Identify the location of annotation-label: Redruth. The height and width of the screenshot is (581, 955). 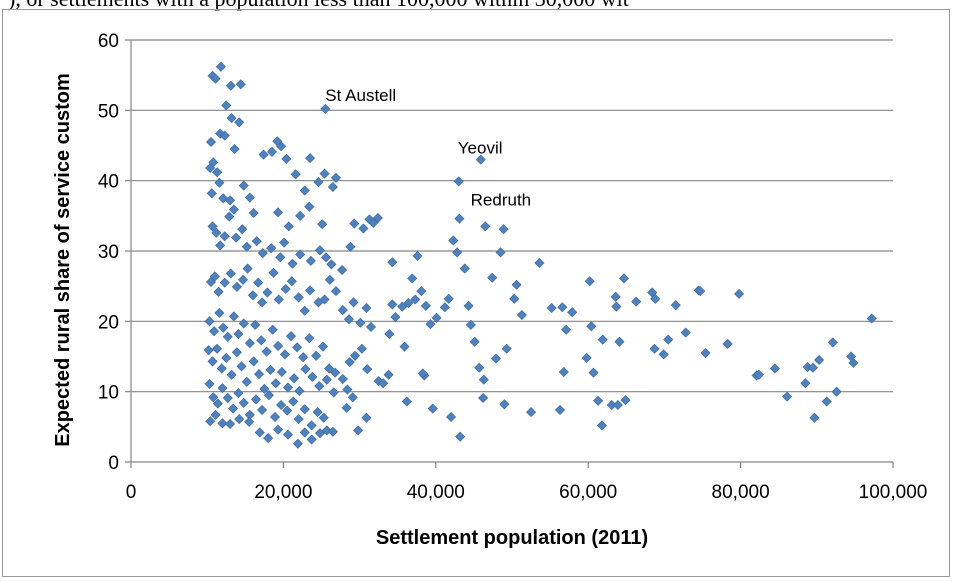
(501, 199).